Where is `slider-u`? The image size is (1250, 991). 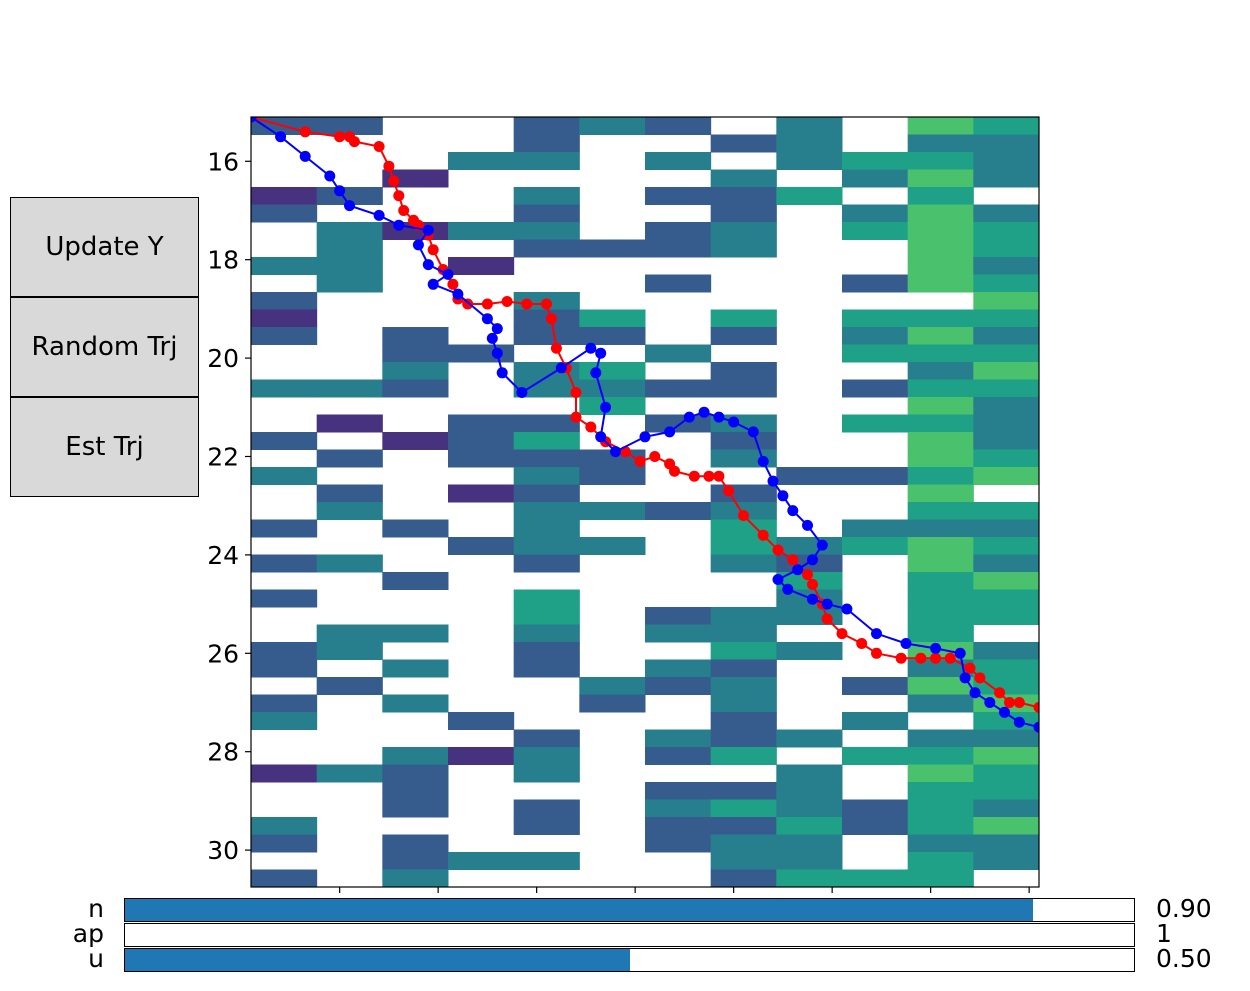 slider-u is located at coordinates (629, 960).